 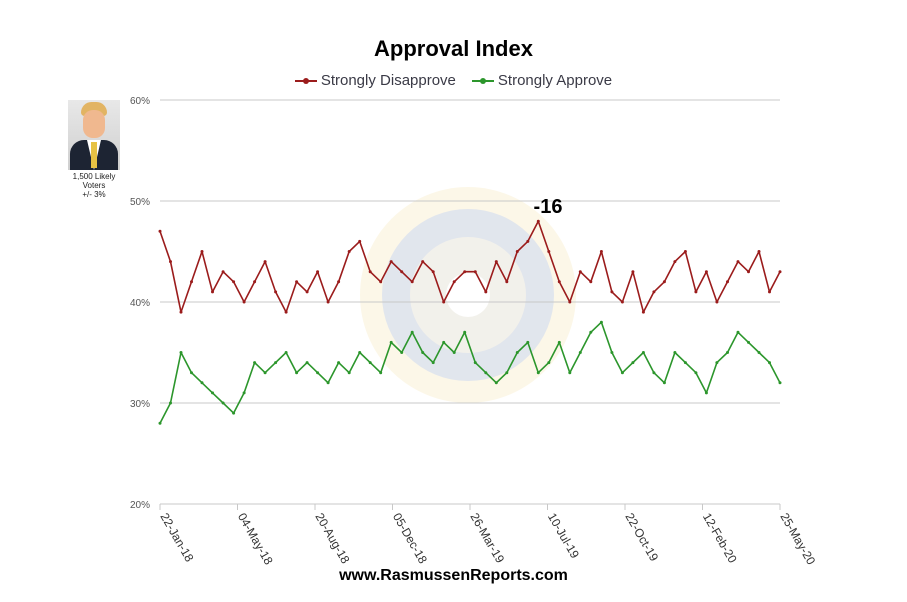 What do you see at coordinates (375, 80) in the screenshot?
I see `legend-item-strongly-disapprove: Strongly Disapprove` at bounding box center [375, 80].